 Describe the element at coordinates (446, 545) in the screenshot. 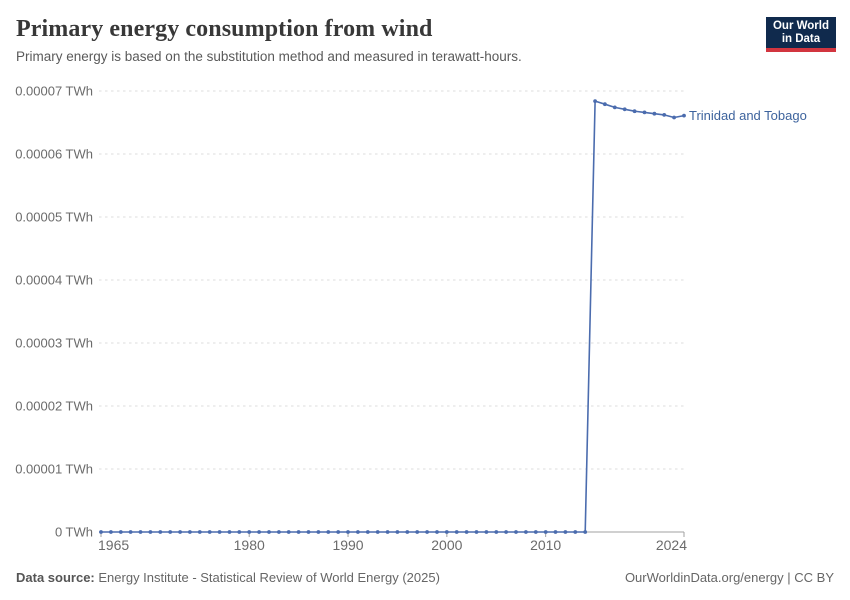

I see `x-axis-tick-label: 2000` at that location.